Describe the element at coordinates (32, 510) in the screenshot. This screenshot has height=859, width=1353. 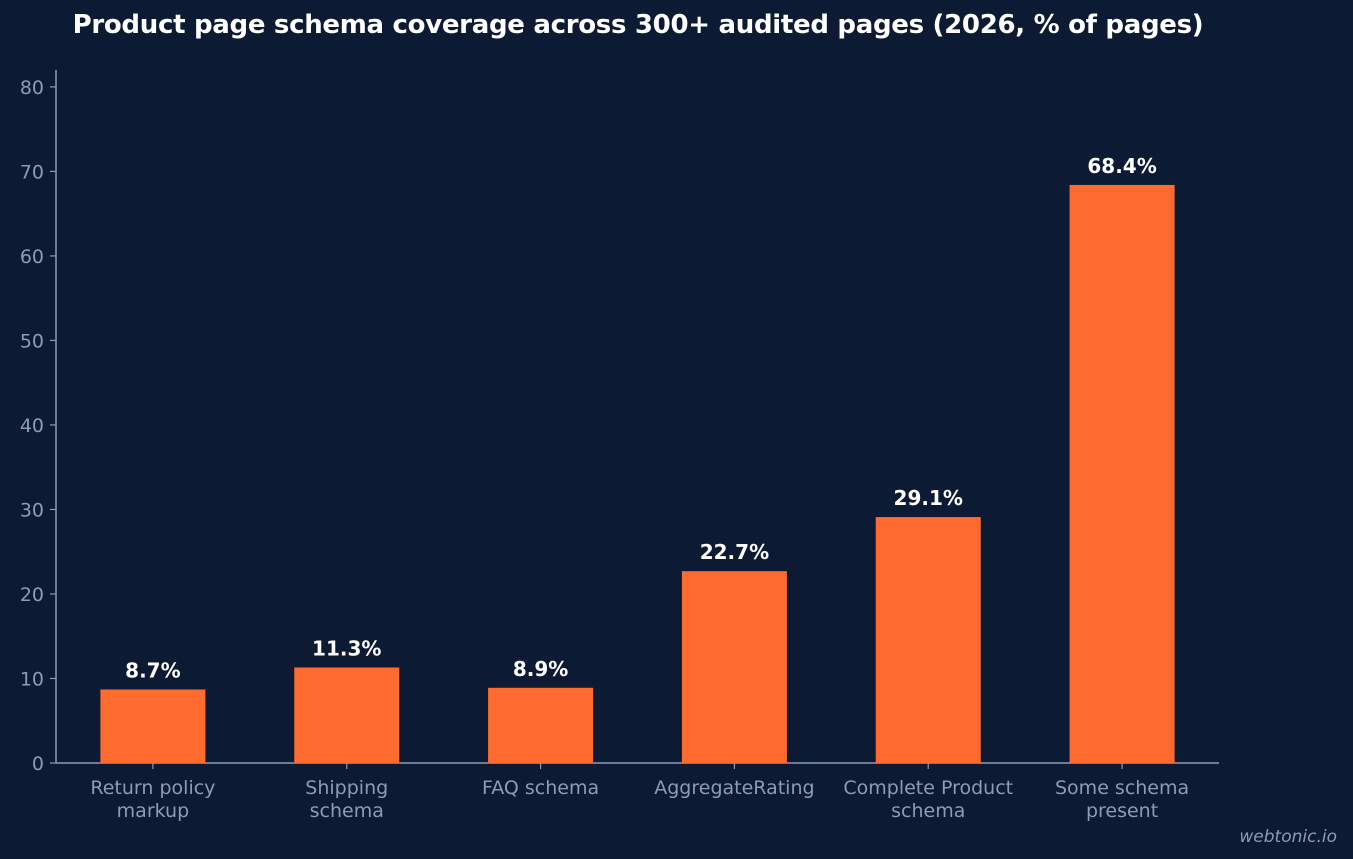
I see `y-tick-label: 30` at that location.